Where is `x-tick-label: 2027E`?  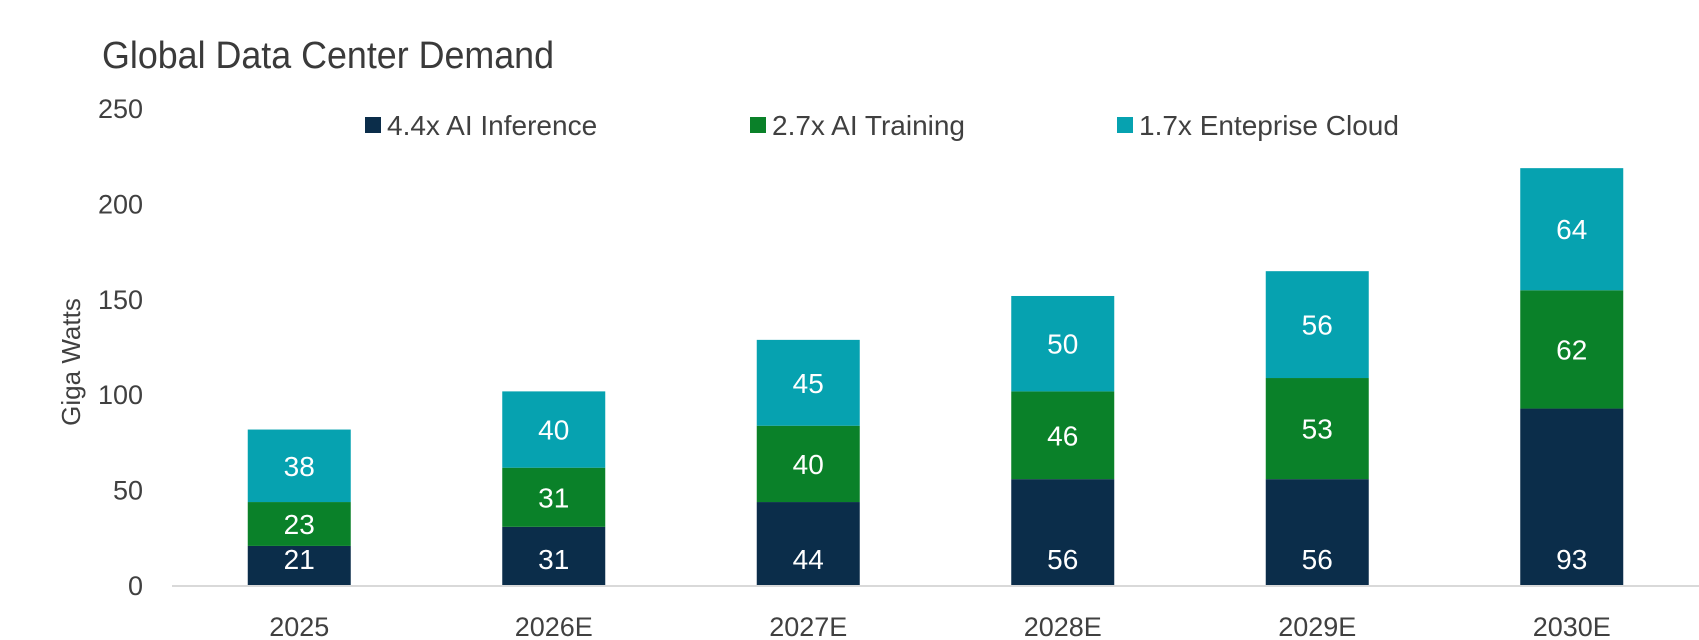
x-tick-label: 2027E is located at coordinates (808, 626).